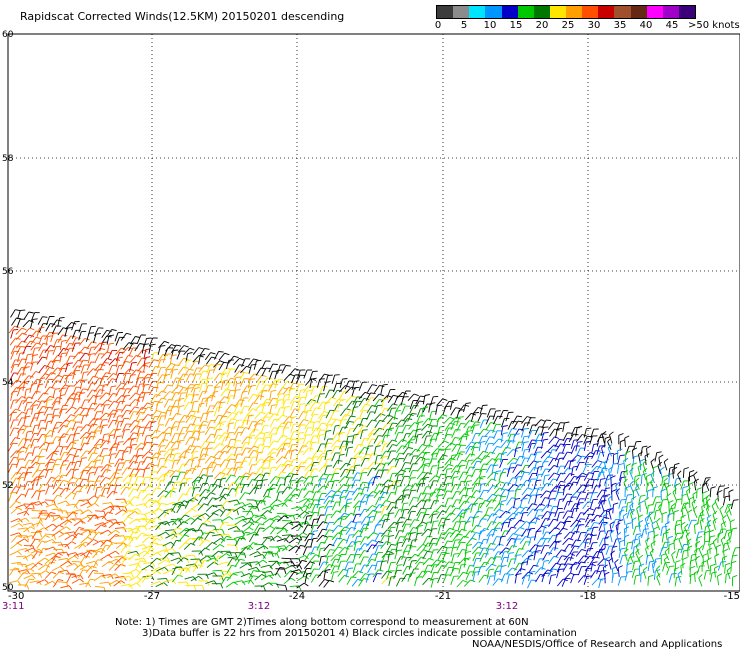 This screenshot has height=650, width=740. Describe the element at coordinates (8, 383) in the screenshot. I see `latitude-label: 54` at that location.